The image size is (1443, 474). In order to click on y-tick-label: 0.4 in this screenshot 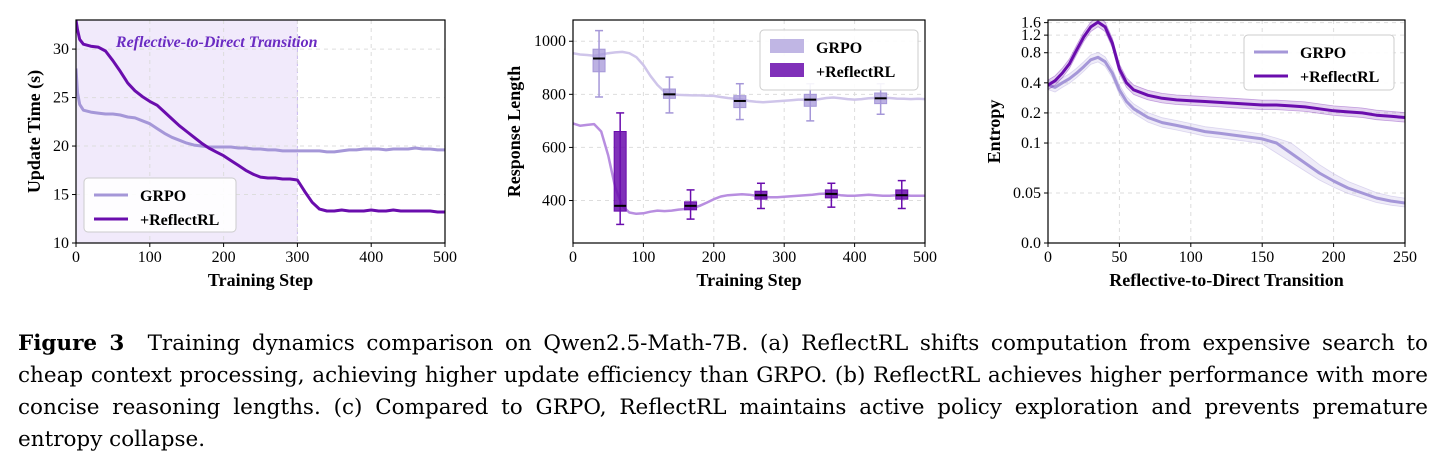, I will do `click(1031, 83)`.